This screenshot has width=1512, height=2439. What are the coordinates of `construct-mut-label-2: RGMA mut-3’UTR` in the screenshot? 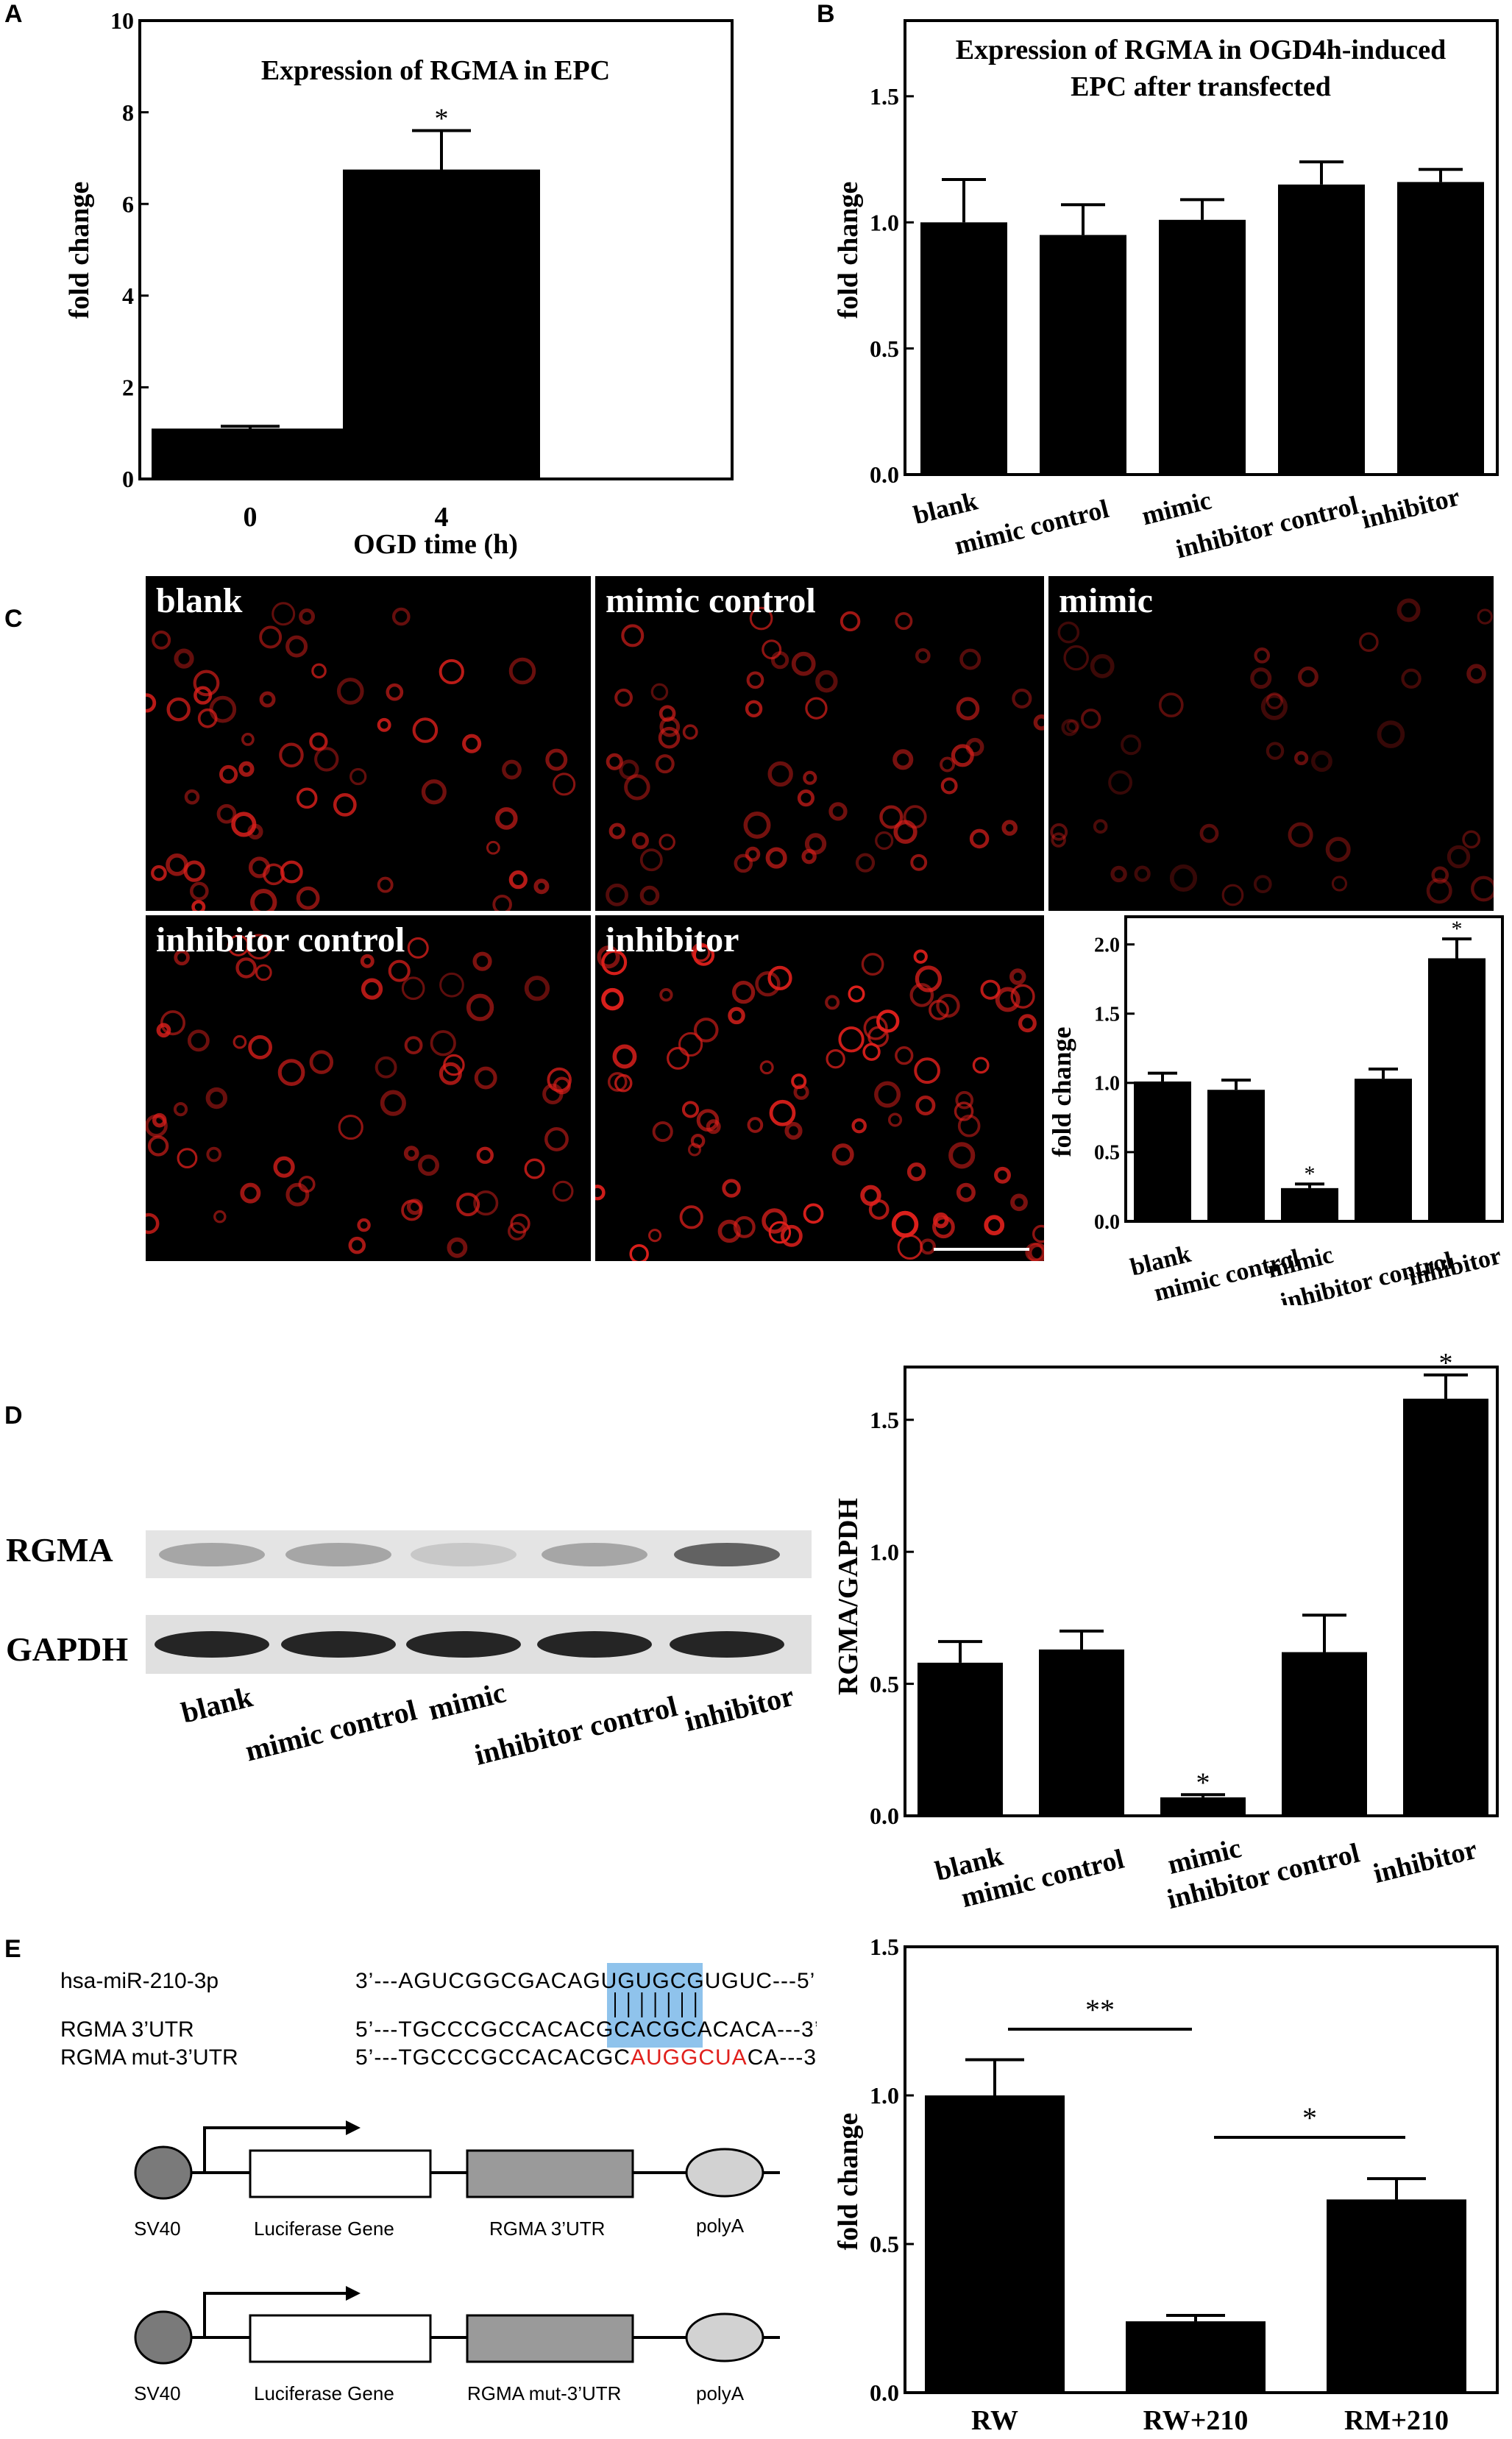 It's located at (544, 2393).